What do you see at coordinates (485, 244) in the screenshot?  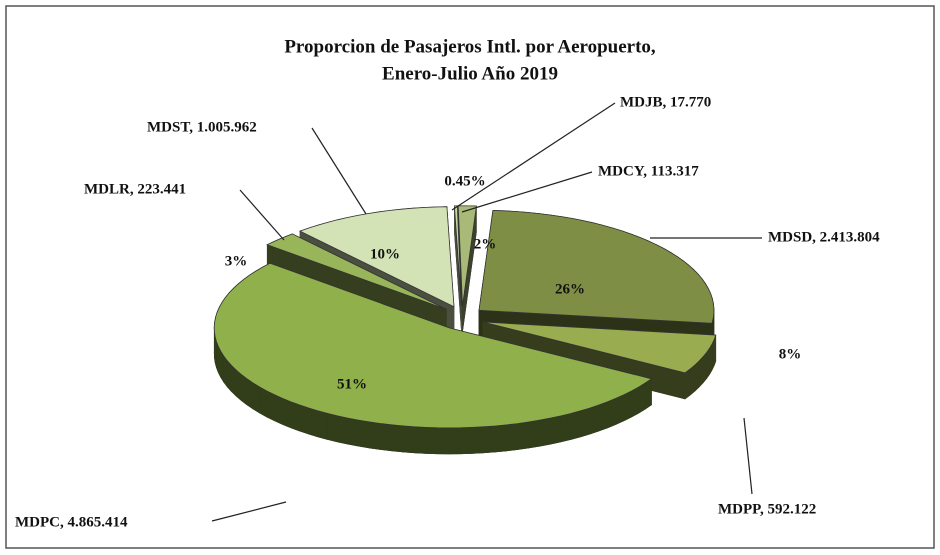 I see `percent-label: 2%` at bounding box center [485, 244].